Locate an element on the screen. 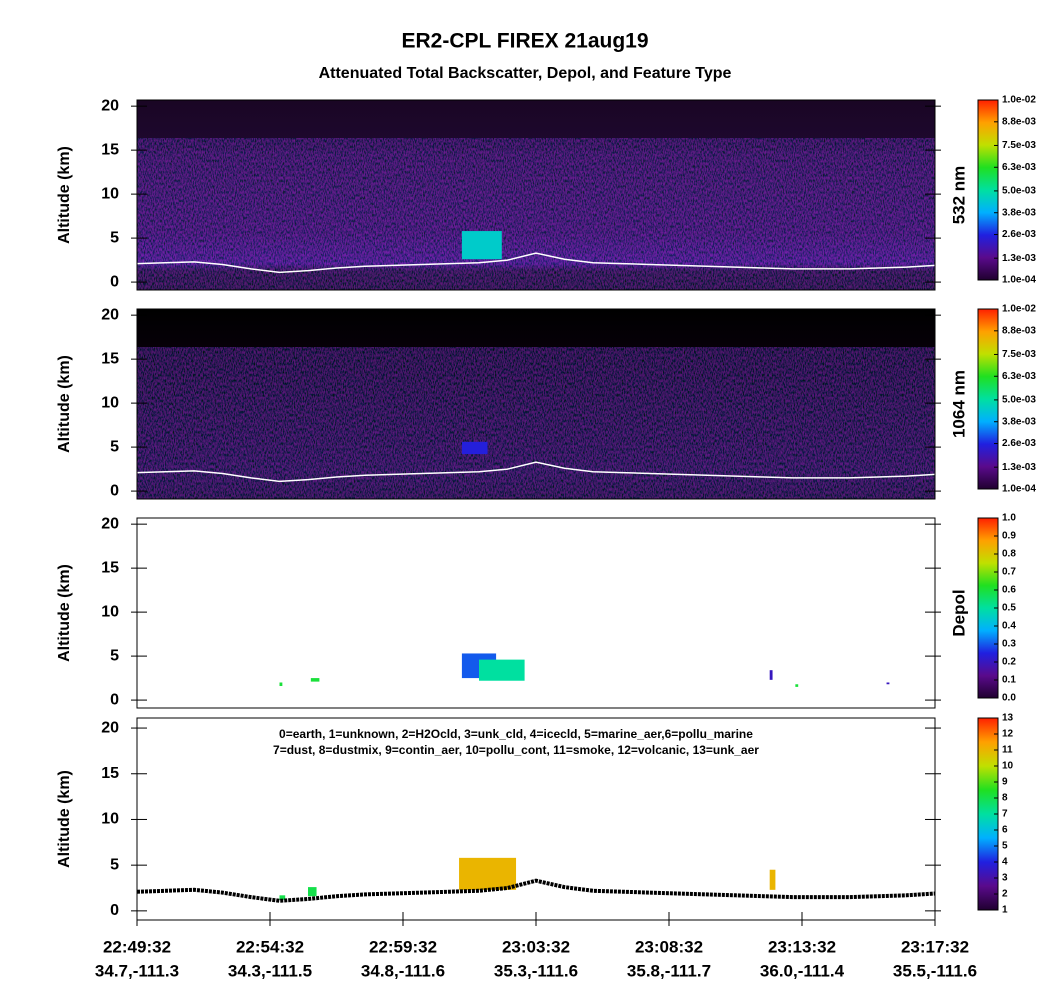 Image resolution: width=1050 pixels, height=1000 pixels. x-tick-time: 22:54:32 is located at coordinates (270, 946).